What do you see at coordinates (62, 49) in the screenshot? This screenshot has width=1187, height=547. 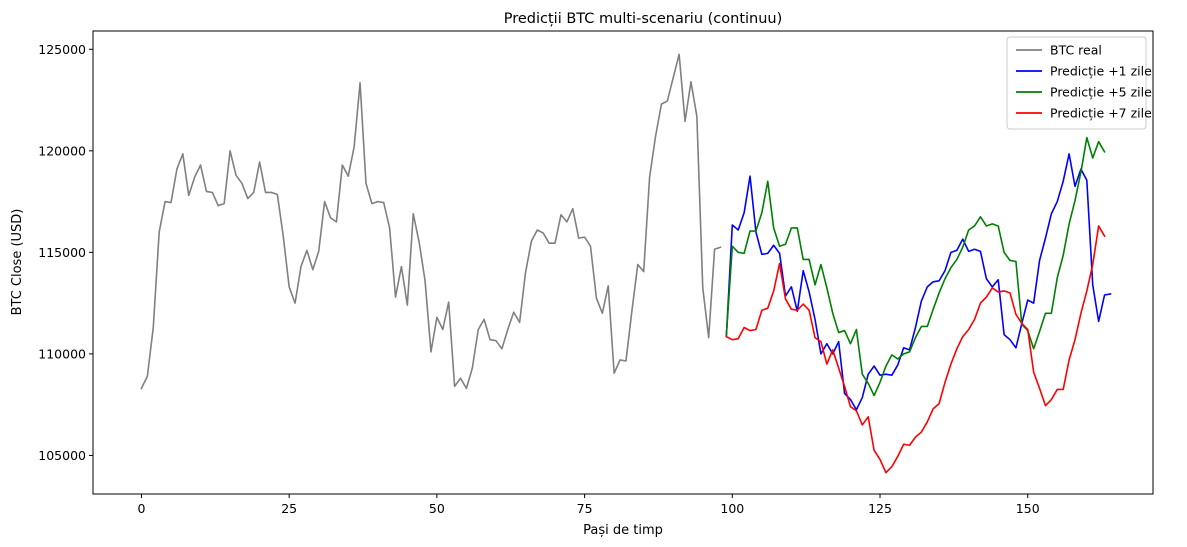 I see `y-tick-label: 125000` at bounding box center [62, 49].